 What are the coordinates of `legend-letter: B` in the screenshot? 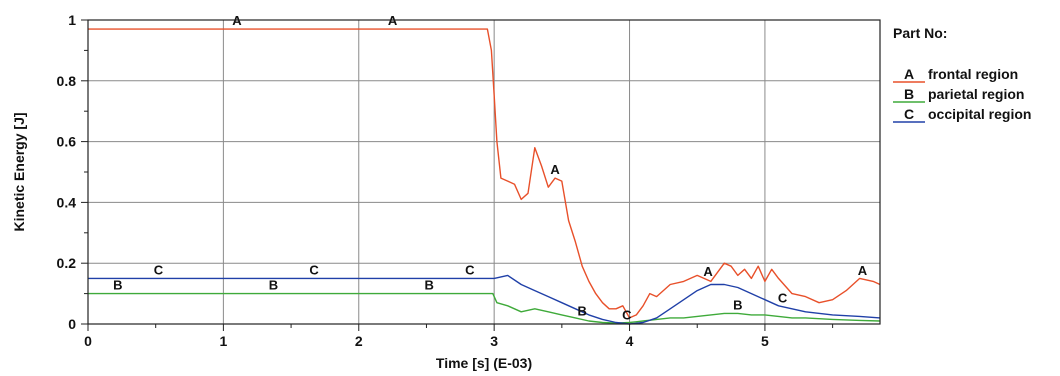 It's located at (909, 94).